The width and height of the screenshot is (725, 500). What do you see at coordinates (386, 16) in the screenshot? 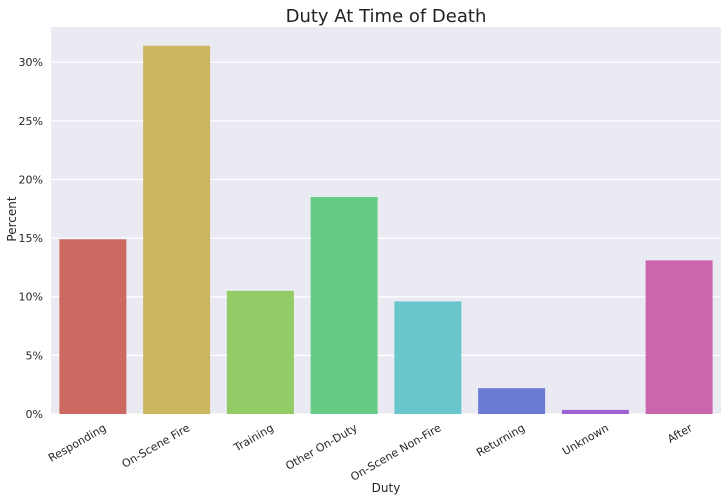
I see `chart-title: Duty At Time of Death` at bounding box center [386, 16].